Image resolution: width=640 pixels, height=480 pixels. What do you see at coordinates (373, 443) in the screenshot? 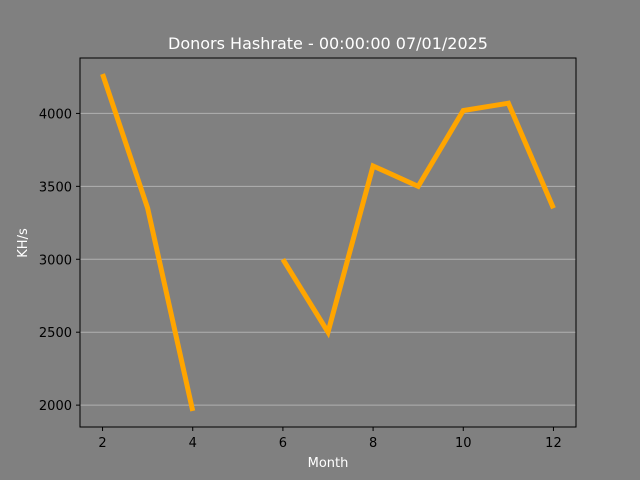
I see `x-tick-label: 8` at bounding box center [373, 443].